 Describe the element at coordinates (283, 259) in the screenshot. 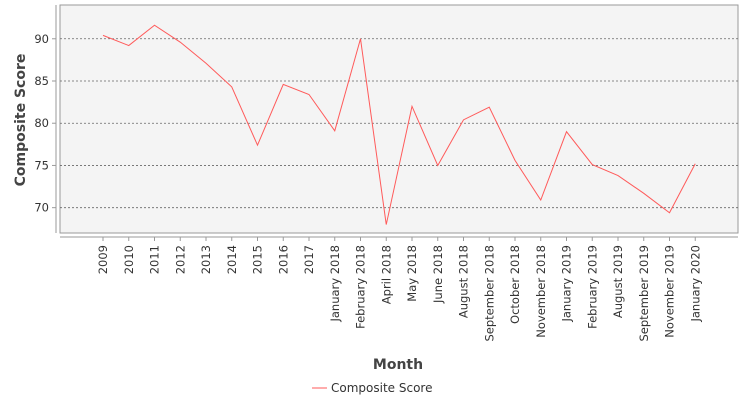

I see `x-tick-label: 2016` at that location.